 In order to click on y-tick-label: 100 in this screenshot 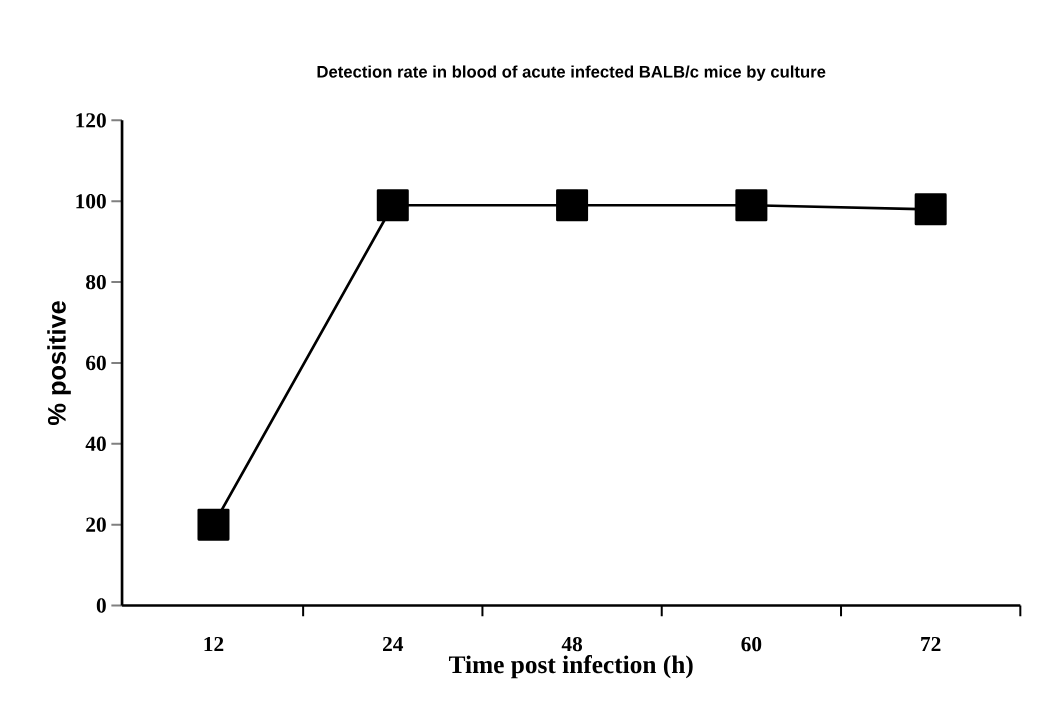, I will do `click(91, 201)`.